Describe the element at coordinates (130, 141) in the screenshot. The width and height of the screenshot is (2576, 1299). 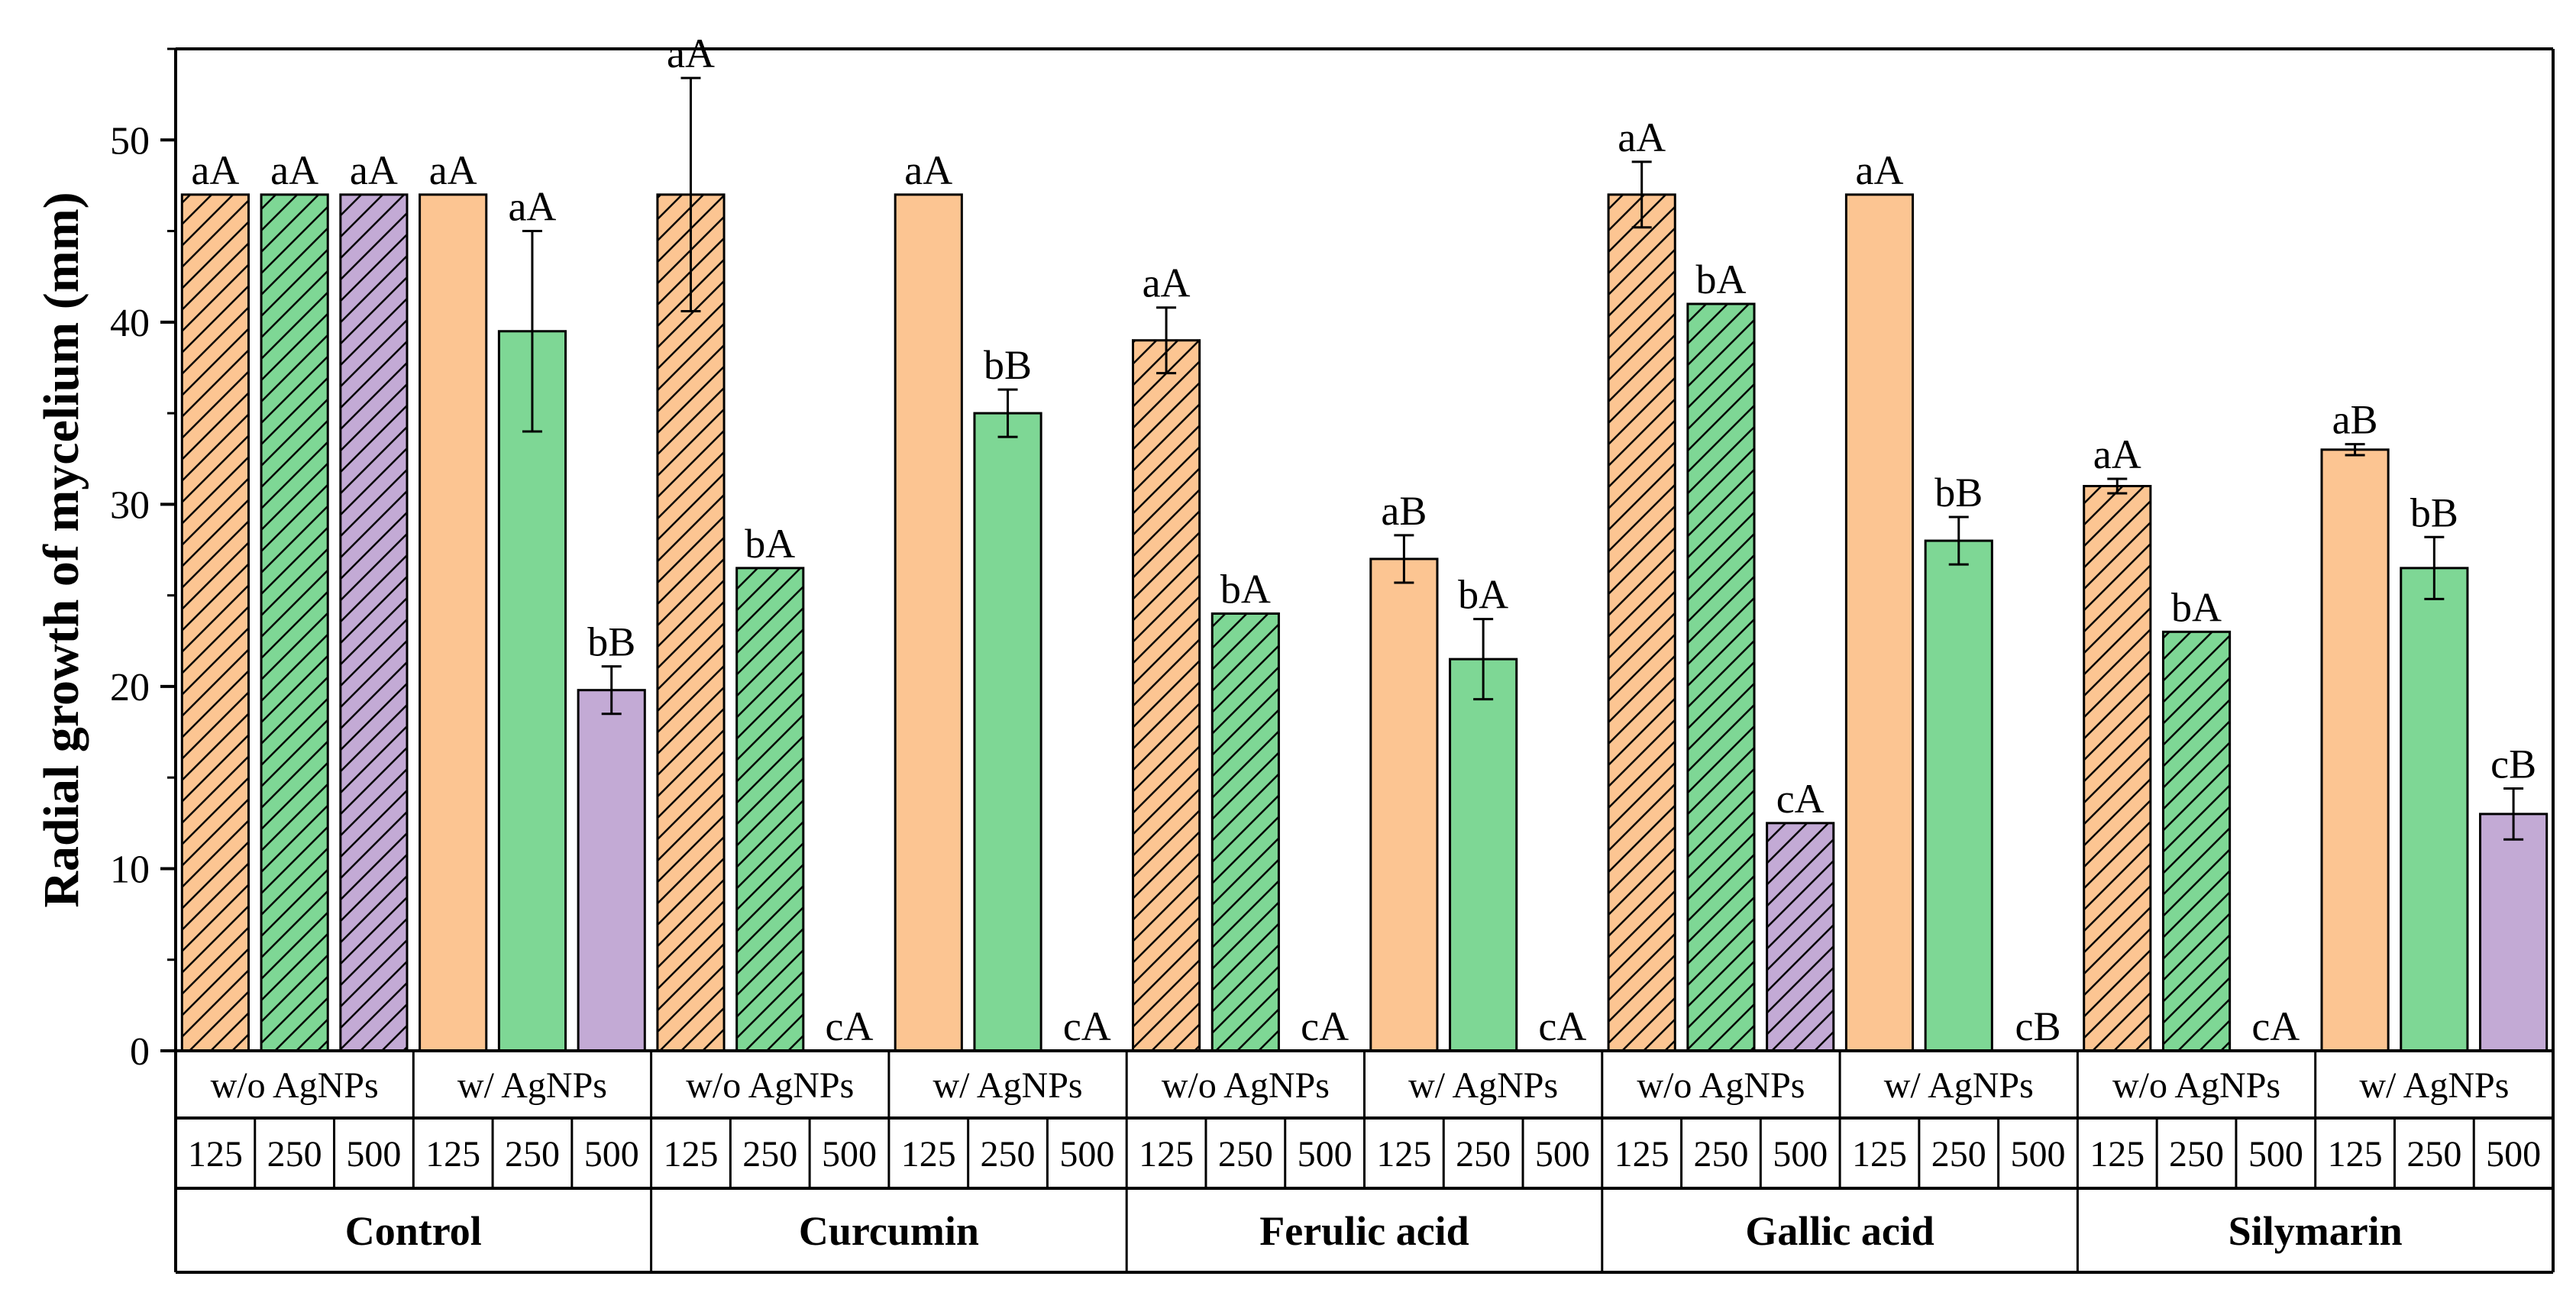
I see `y-tick-label: 50` at that location.